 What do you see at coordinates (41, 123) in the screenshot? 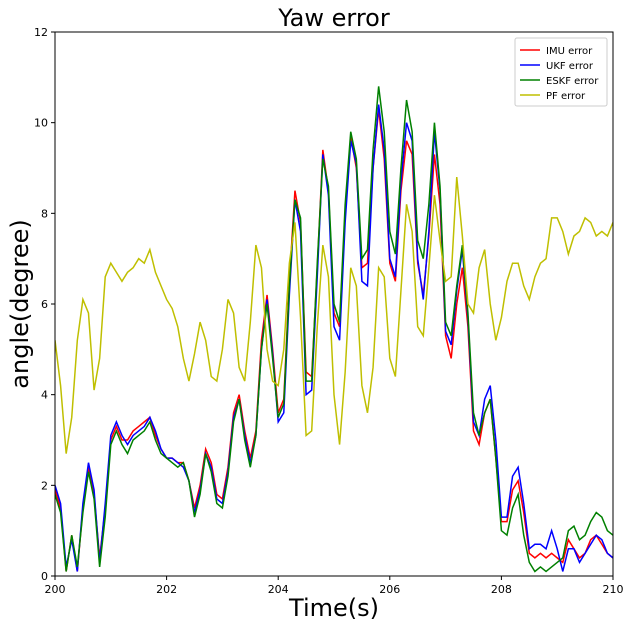
I see `y-tick-label: 10` at bounding box center [41, 123].